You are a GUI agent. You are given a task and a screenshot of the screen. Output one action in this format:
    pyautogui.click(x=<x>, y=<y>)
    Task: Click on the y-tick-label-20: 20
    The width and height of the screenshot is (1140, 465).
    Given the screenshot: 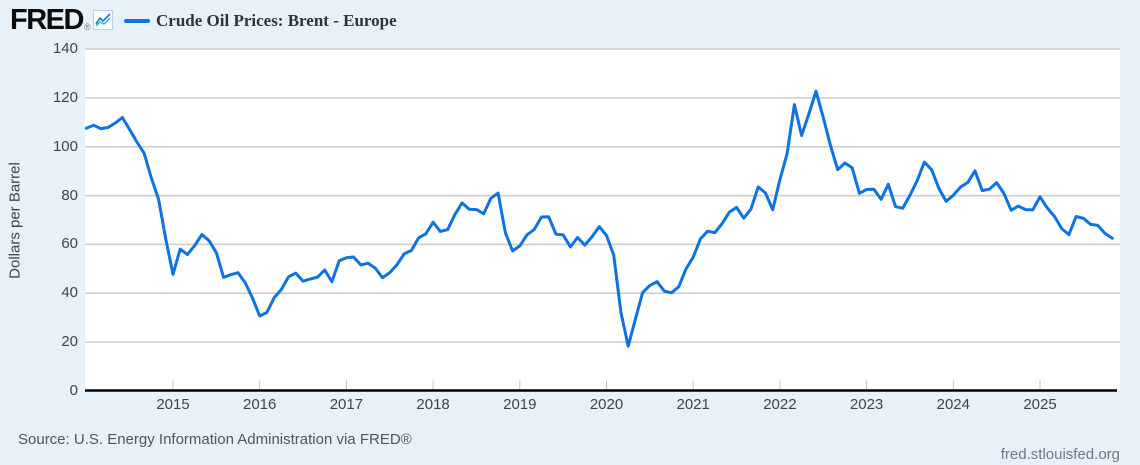 What is the action you would take?
    pyautogui.click(x=69, y=342)
    